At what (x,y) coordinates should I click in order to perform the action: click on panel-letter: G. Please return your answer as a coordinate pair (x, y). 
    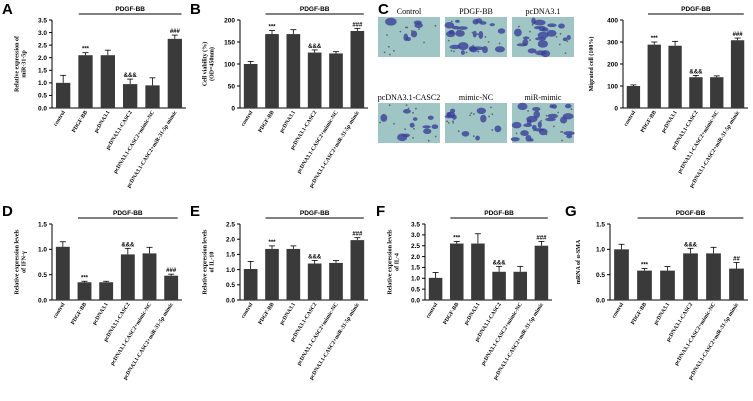
    Looking at the image, I should click on (571, 211).